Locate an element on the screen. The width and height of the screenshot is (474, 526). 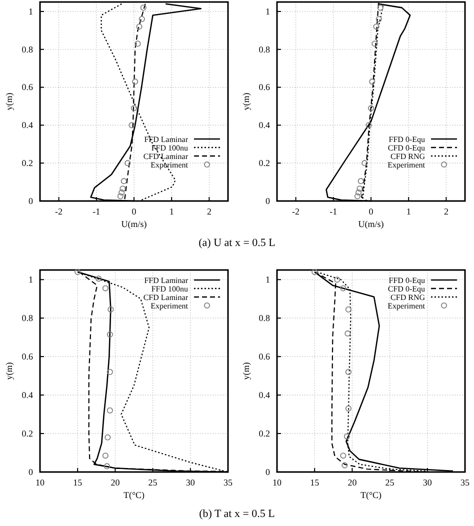
text: (b) T at x = 0.5 L is located at coordinates (237, 514).